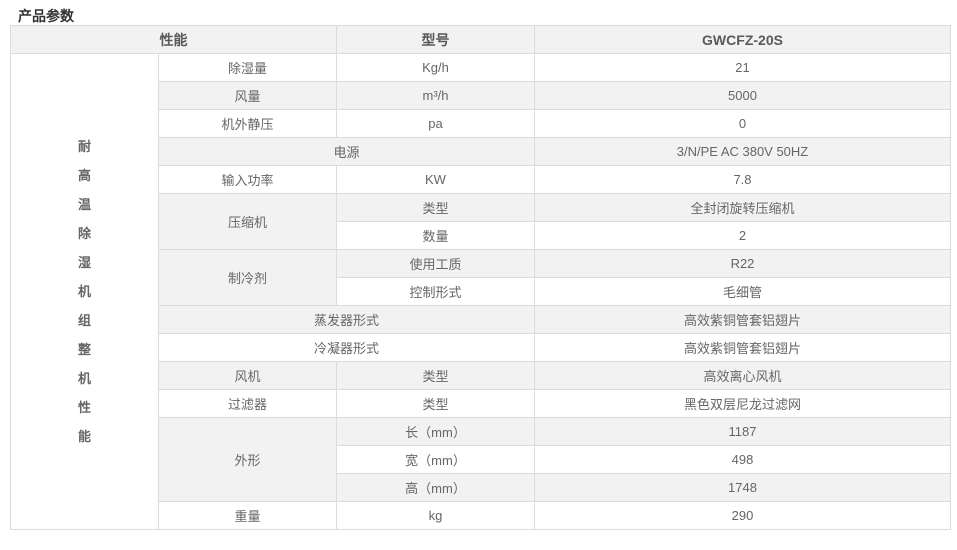 The image size is (957, 550). I want to click on spec-row-static-pressure: 机外静压 pa 0, so click(481, 123).